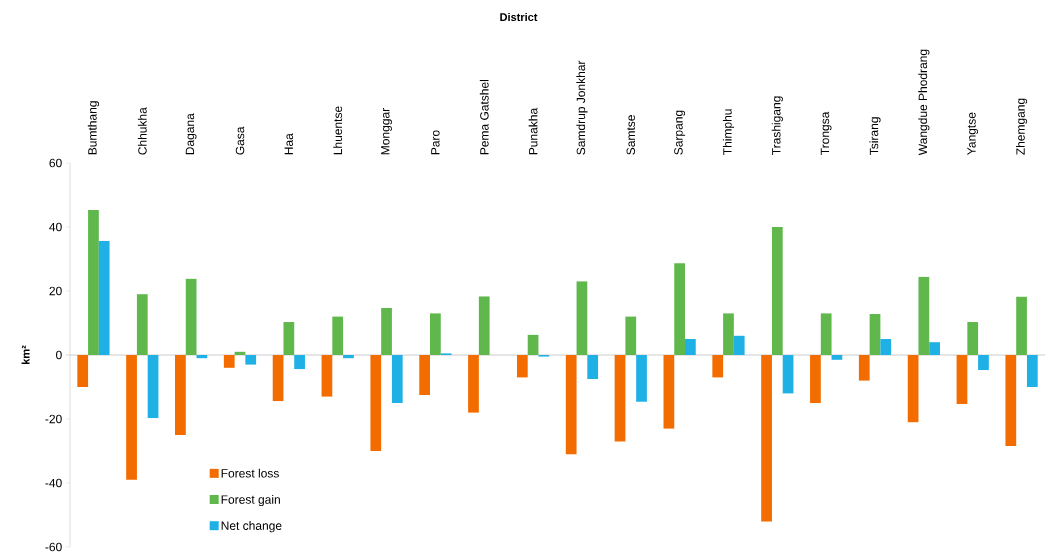  What do you see at coordinates (53, 547) in the screenshot?
I see `y-tick-label: -60` at bounding box center [53, 547].